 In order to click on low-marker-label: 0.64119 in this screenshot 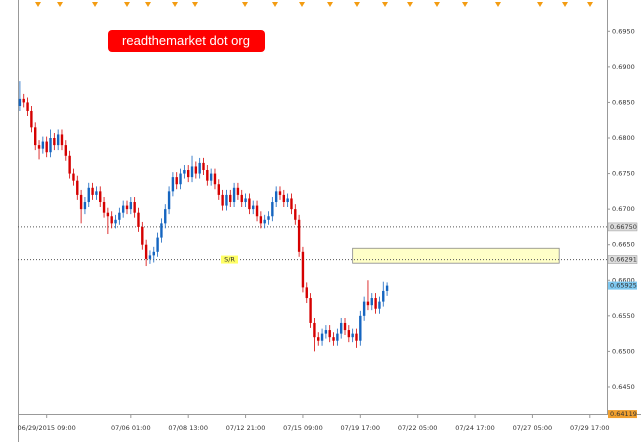, I will do `click(623, 414)`.